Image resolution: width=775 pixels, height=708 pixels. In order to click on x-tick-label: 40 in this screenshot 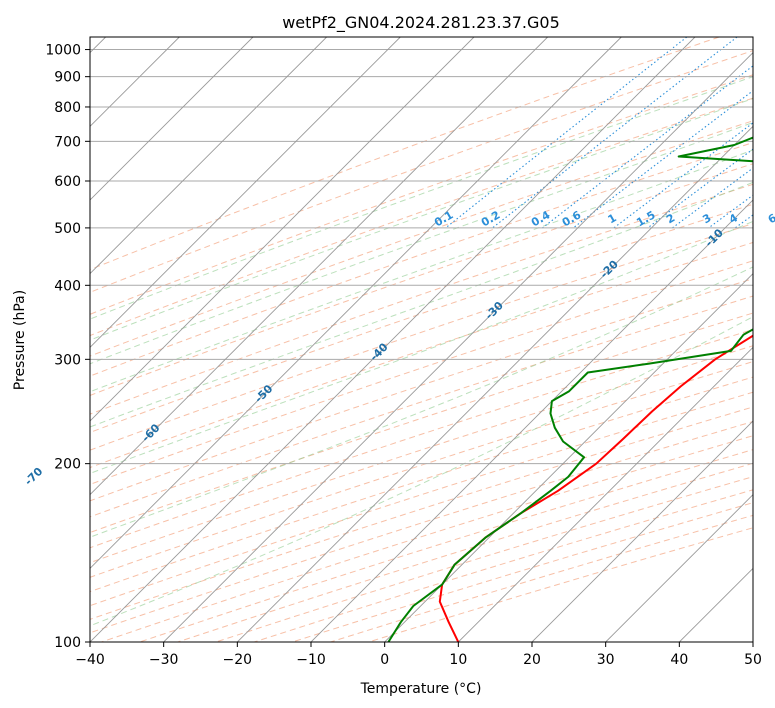, I will do `click(679, 660)`.